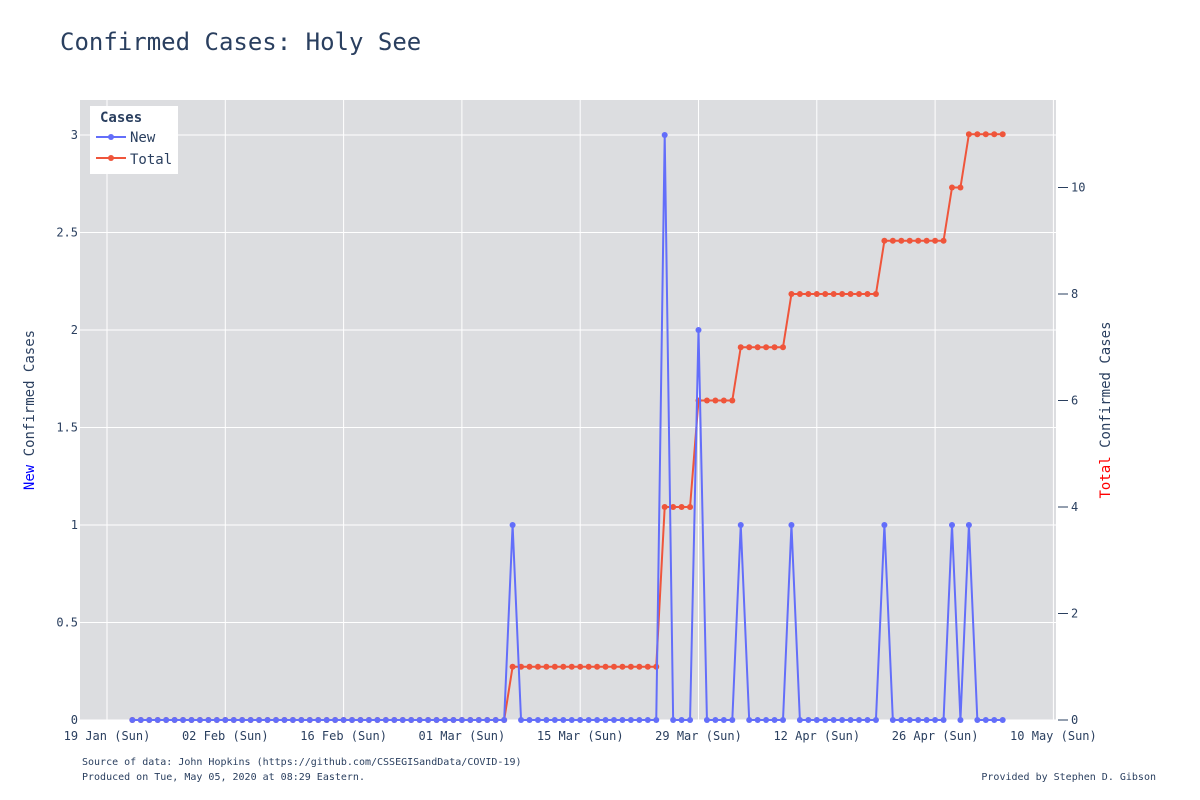 The height and width of the screenshot is (800, 1200). What do you see at coordinates (134, 160) in the screenshot?
I see `legend-item-total: Total` at bounding box center [134, 160].